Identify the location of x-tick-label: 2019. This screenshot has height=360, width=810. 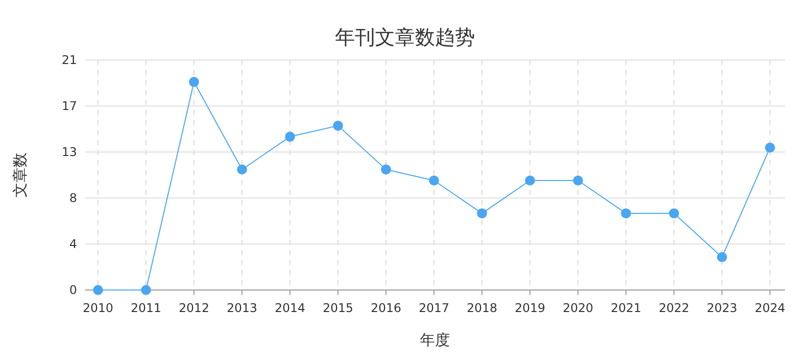
(530, 308).